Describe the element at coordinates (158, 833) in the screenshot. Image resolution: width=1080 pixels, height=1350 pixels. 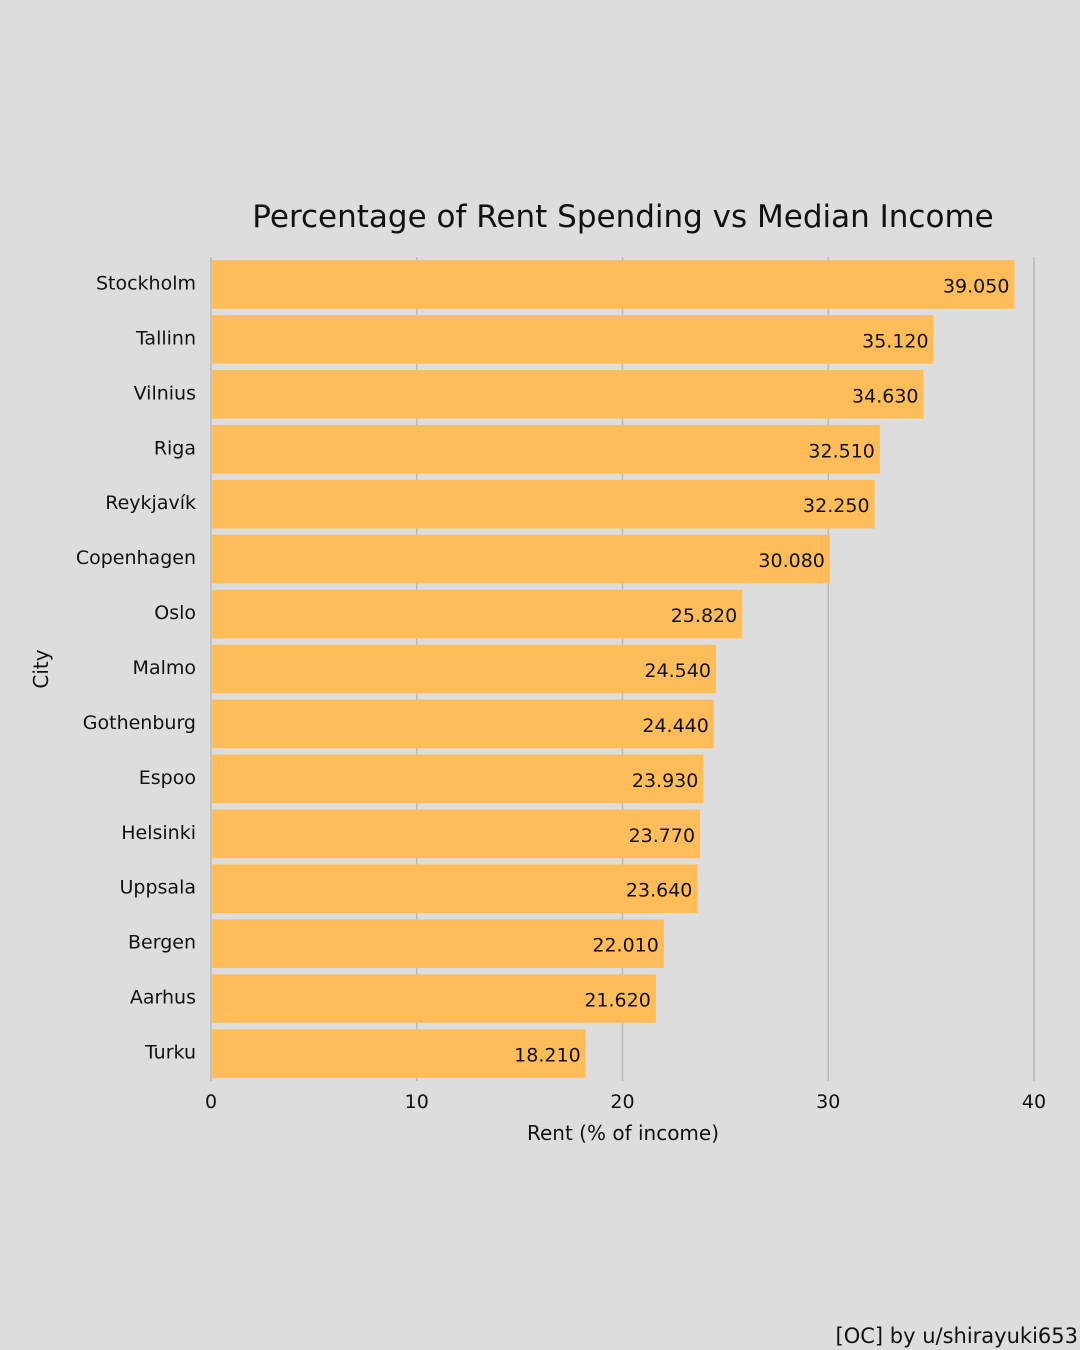
I see `y-category-label: Helsinki` at that location.